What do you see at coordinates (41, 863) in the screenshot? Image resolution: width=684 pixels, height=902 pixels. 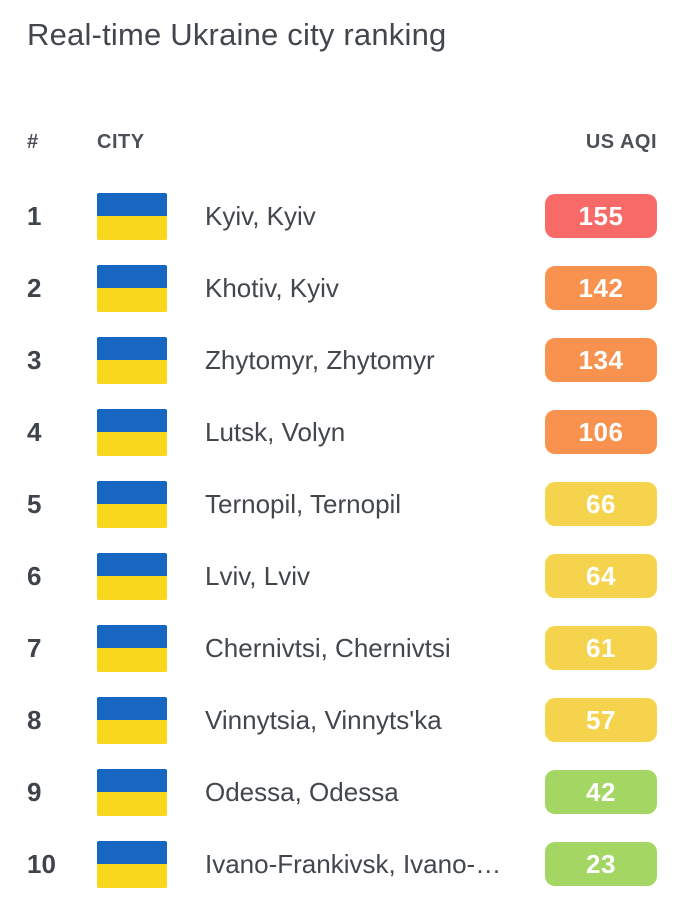 I see `rank-number: 10` at bounding box center [41, 863].